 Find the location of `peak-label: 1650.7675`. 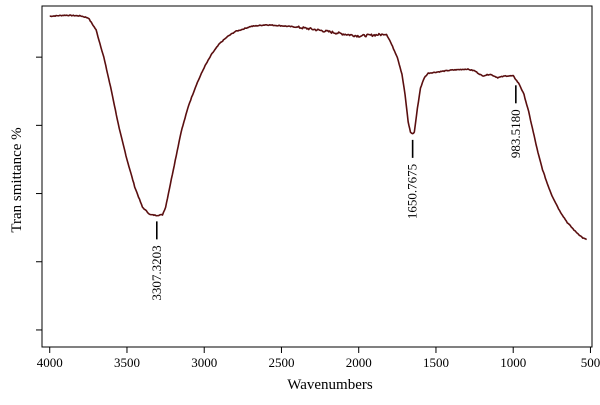

peak-label: 1650.7675 is located at coordinates (412, 191).